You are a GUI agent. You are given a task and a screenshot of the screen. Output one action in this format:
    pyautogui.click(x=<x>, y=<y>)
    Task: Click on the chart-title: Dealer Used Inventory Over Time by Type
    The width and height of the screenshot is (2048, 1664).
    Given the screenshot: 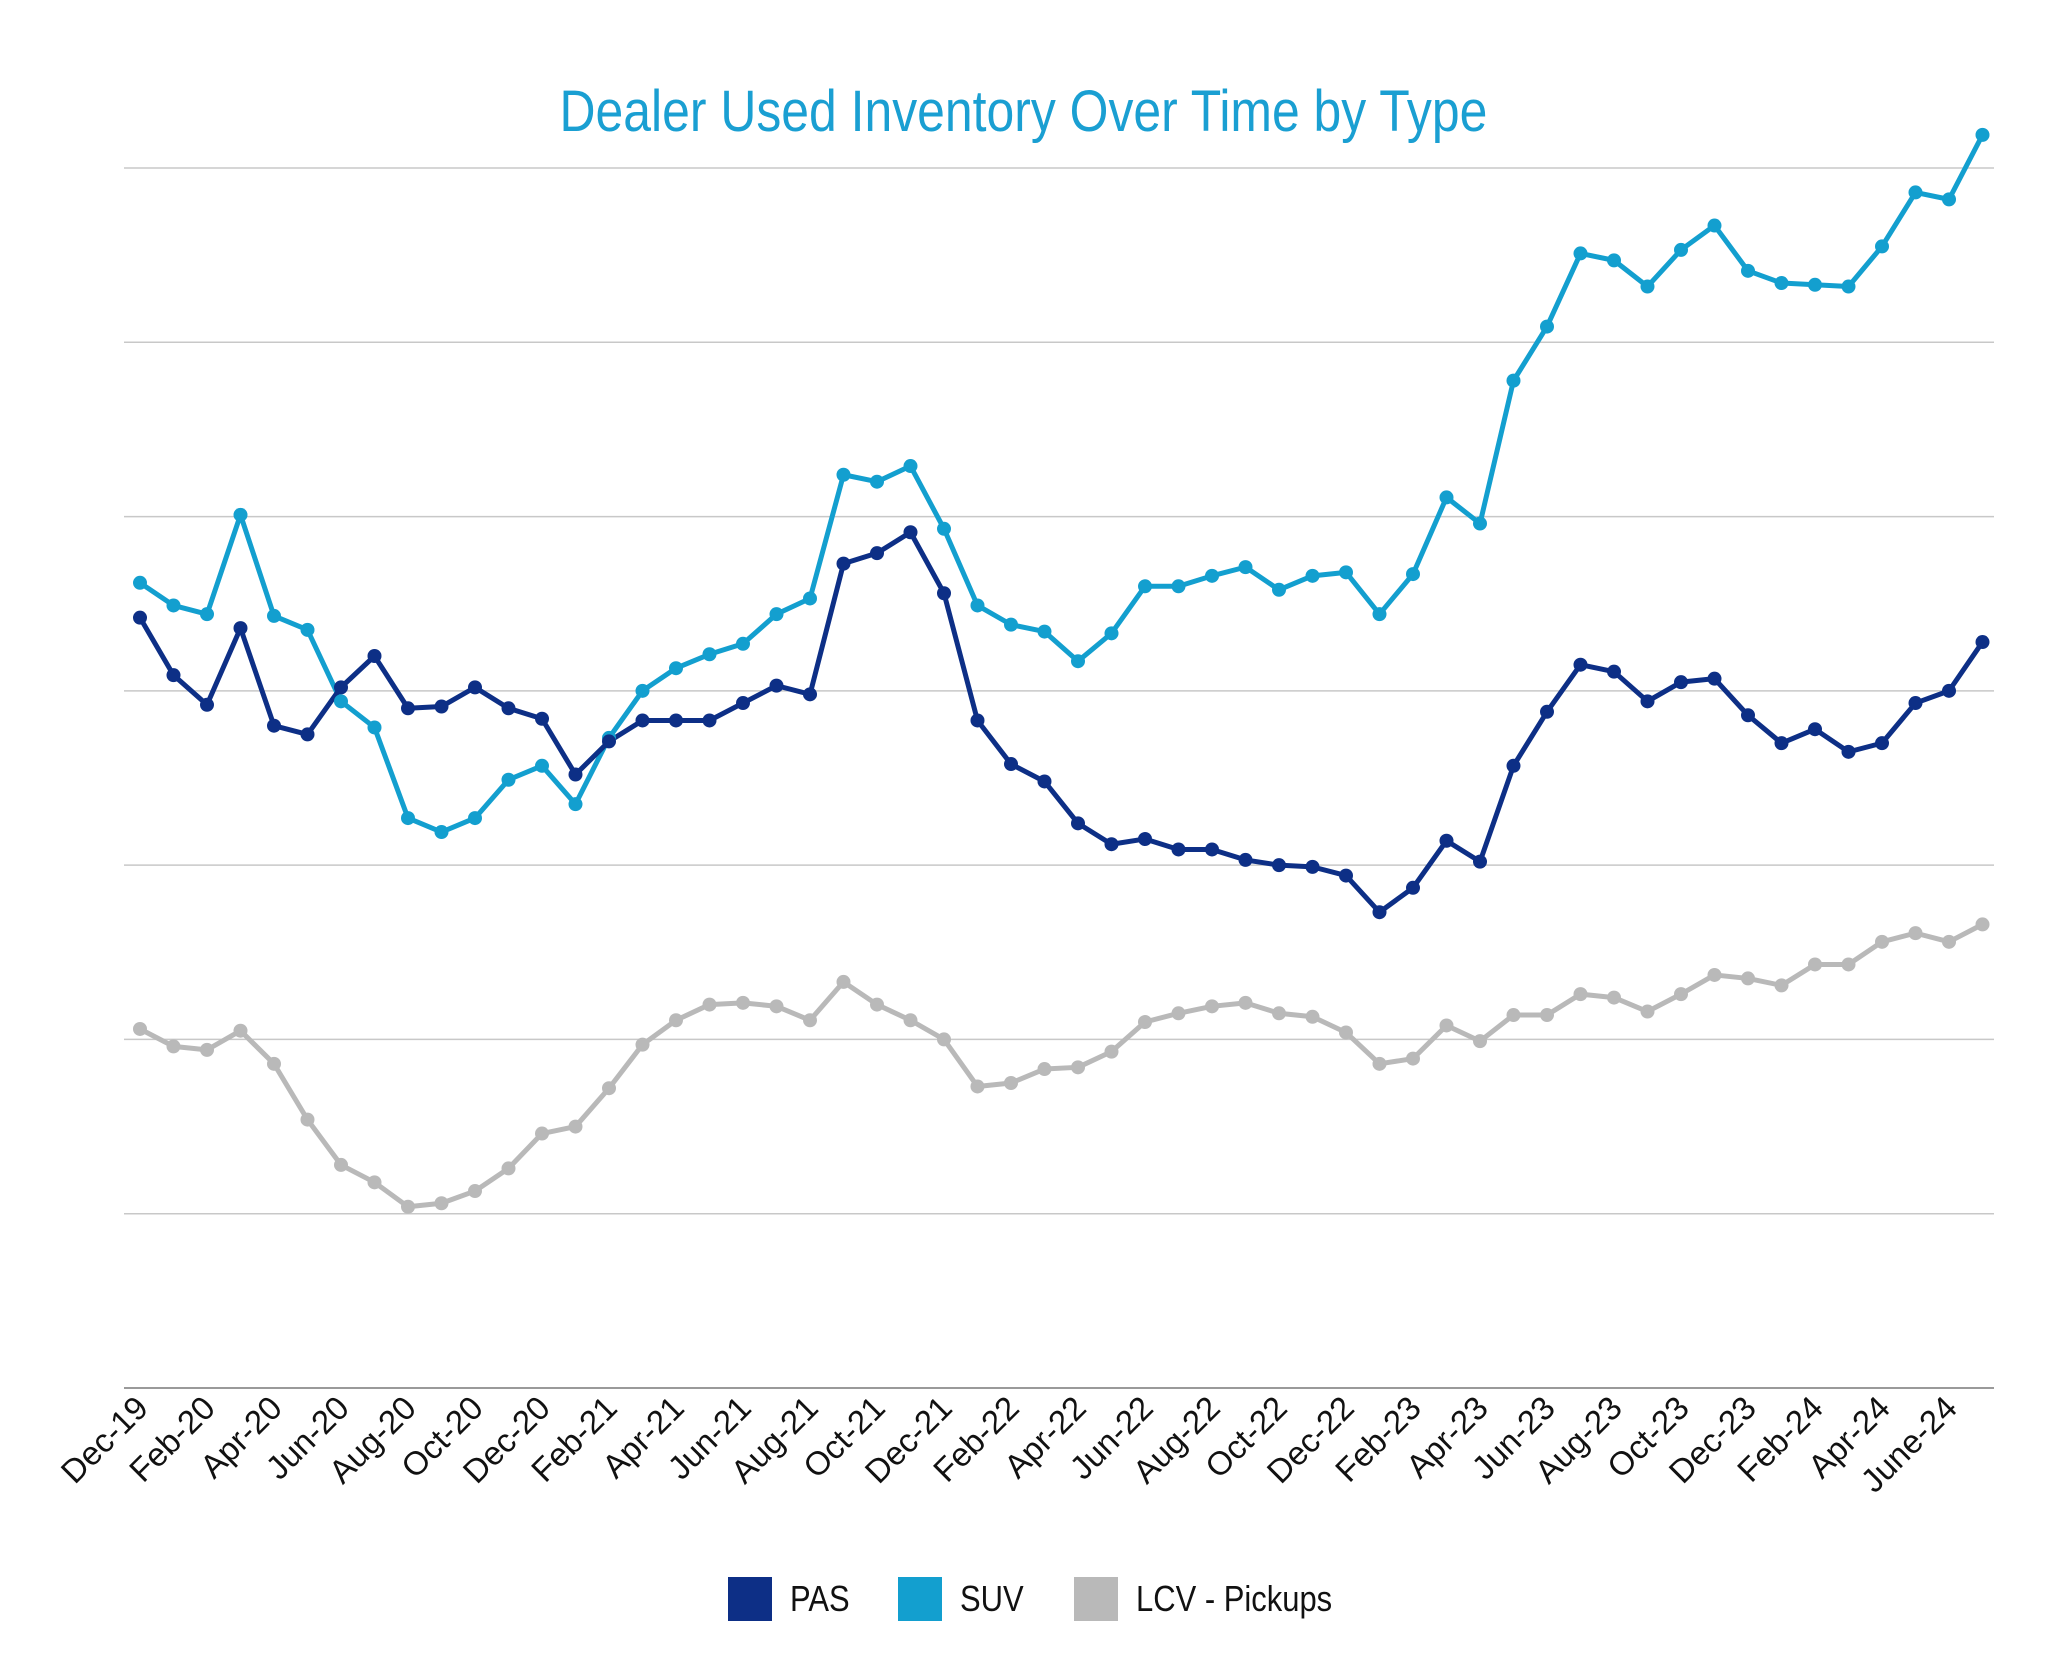 What is the action you would take?
    pyautogui.click(x=1023, y=111)
    